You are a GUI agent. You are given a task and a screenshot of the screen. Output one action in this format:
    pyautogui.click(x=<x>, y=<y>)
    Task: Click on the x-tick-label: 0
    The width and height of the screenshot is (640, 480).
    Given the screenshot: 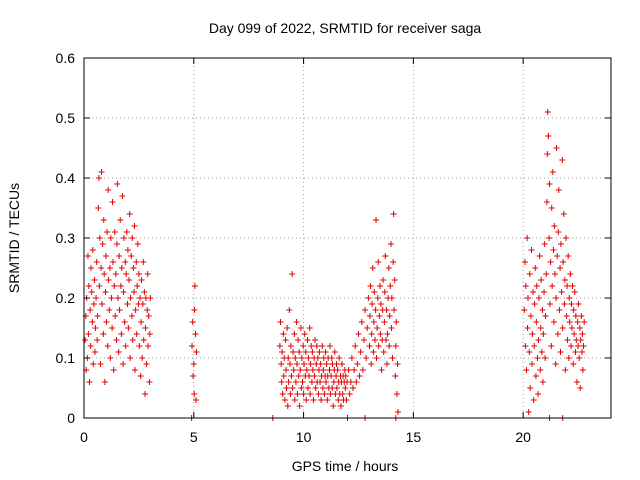 What is the action you would take?
    pyautogui.click(x=84, y=437)
    